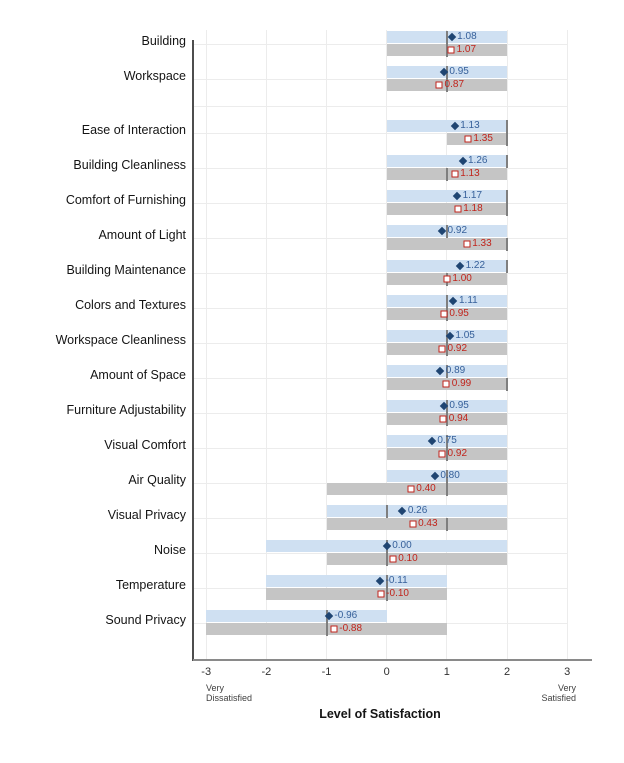  I want to click on blue-value-label: 0.75, so click(447, 440).